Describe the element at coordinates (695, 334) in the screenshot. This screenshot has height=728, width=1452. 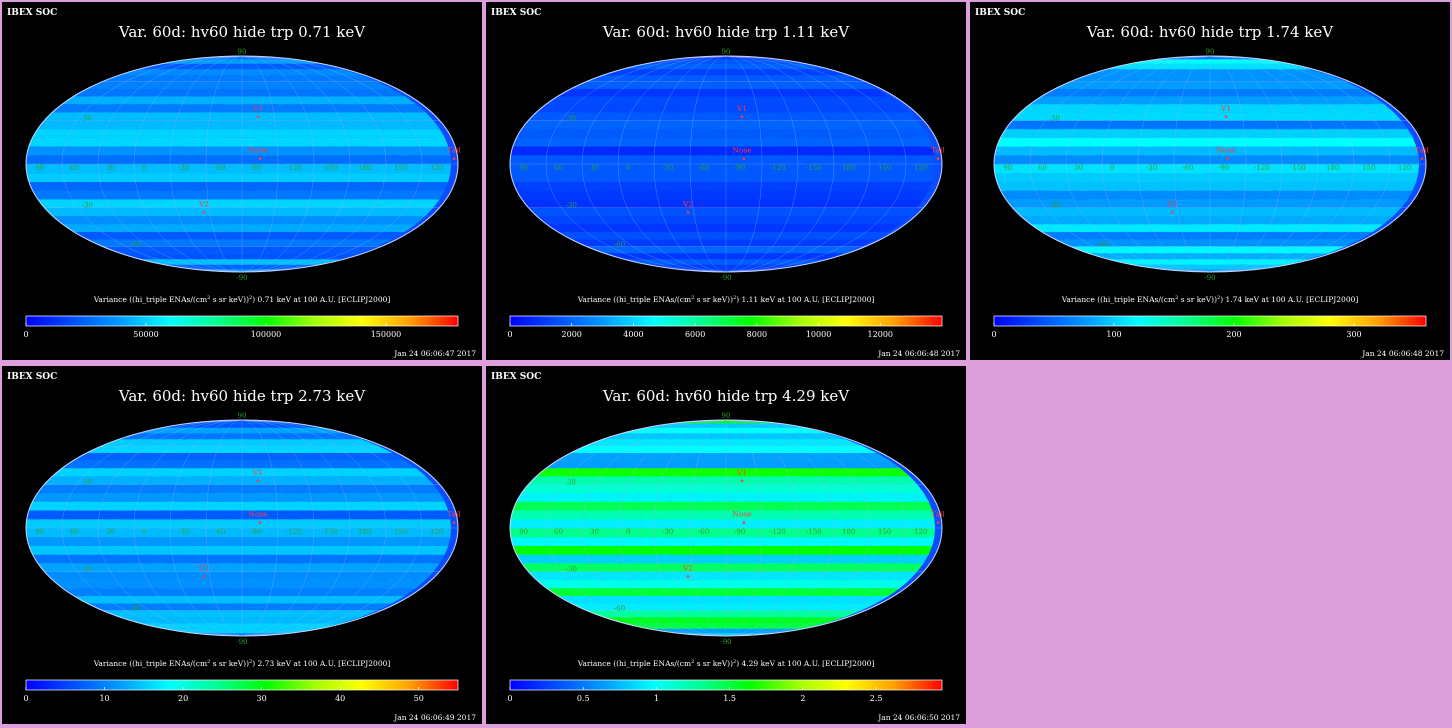
I see `colorbar-tick-label: 6000` at that location.